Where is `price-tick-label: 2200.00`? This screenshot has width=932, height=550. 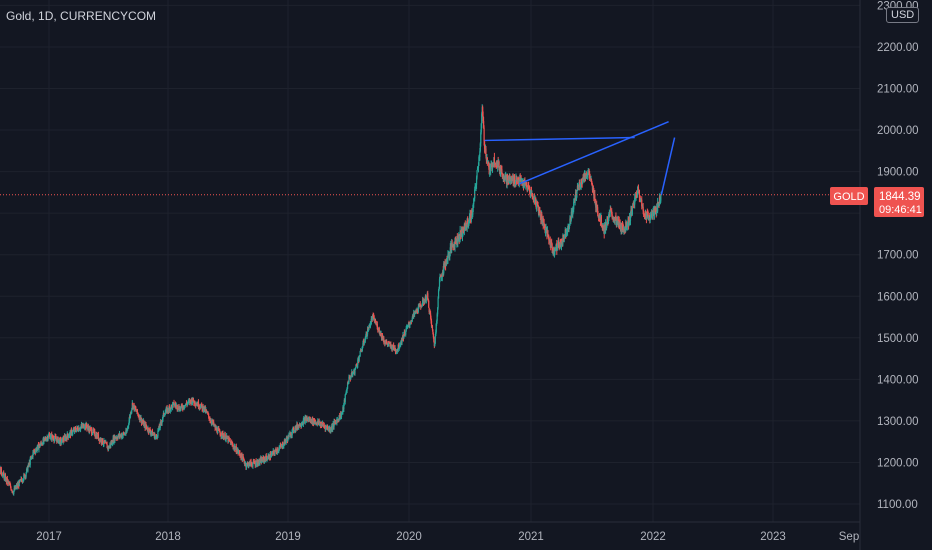 price-tick-label: 2200.00 is located at coordinates (898, 48).